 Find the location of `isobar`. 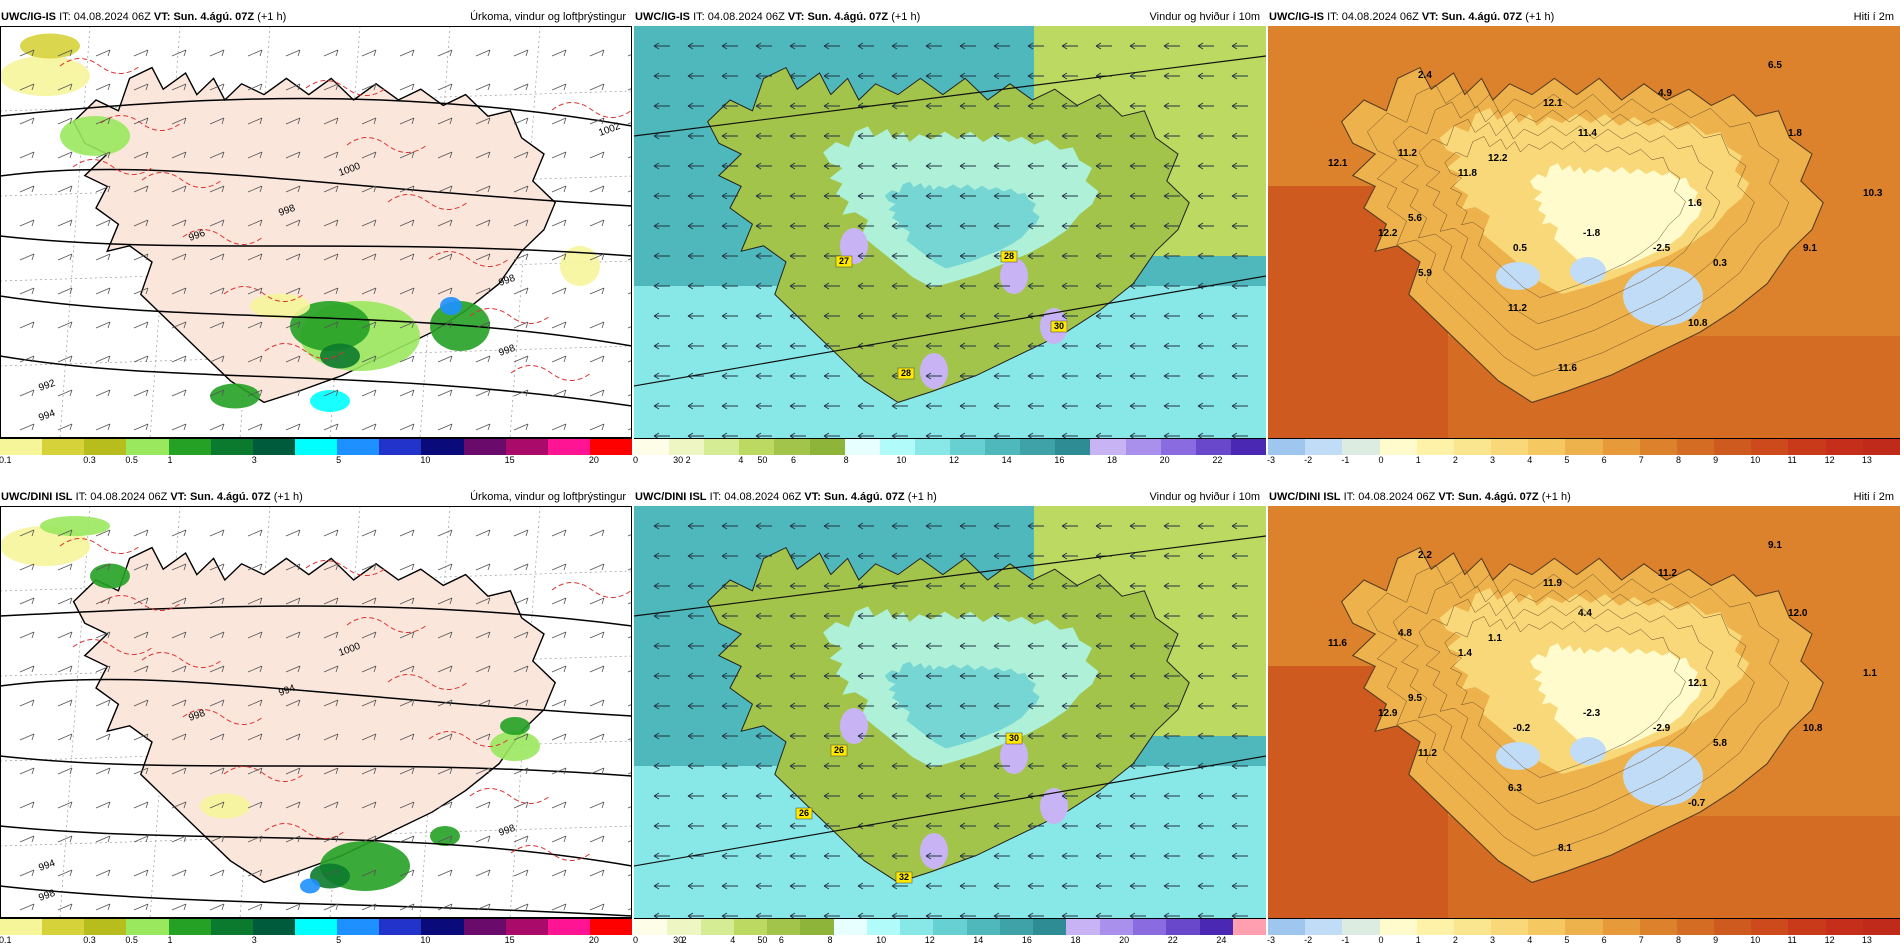

isobar is located at coordinates (316, 246).